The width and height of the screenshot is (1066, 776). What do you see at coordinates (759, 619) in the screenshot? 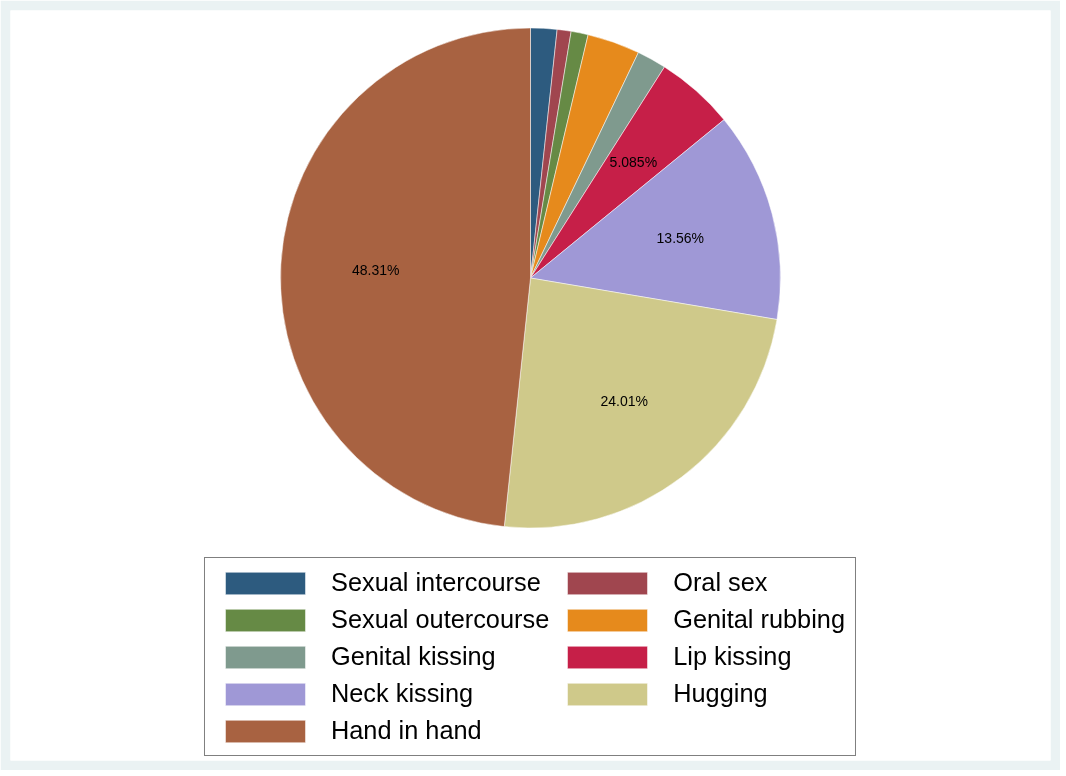
I see `legend-label: Genital rubbing` at bounding box center [759, 619].